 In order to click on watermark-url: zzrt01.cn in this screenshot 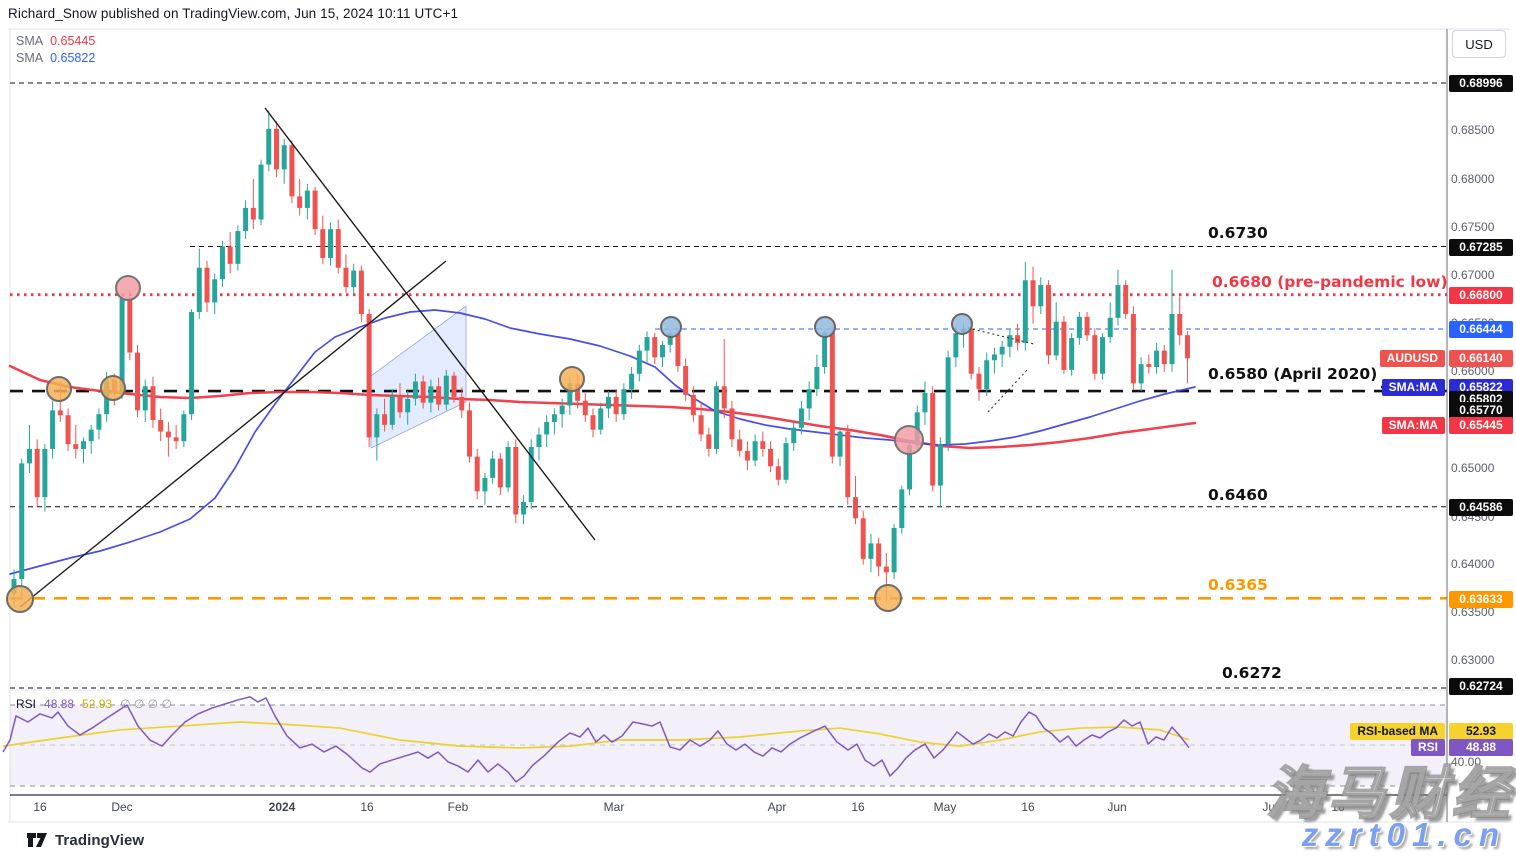, I will do `click(1403, 834)`.